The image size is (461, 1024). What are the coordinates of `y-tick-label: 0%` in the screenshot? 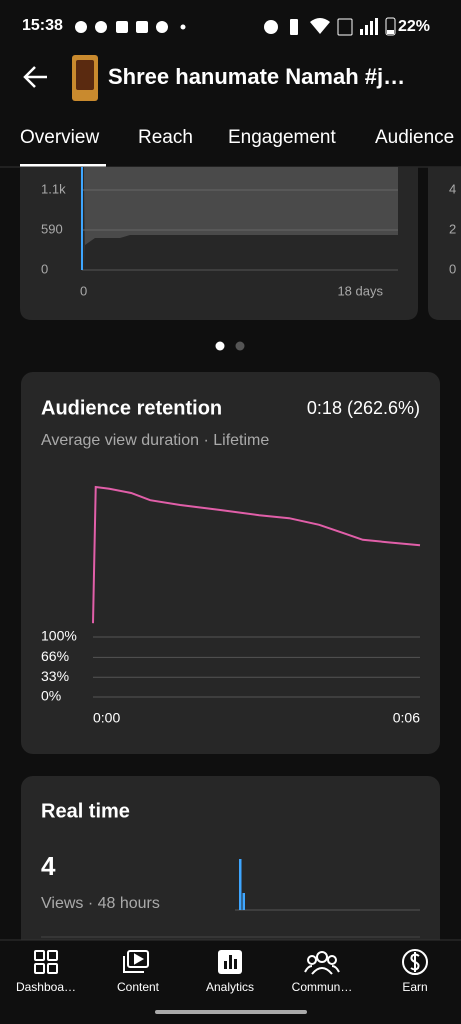 It's located at (51, 696).